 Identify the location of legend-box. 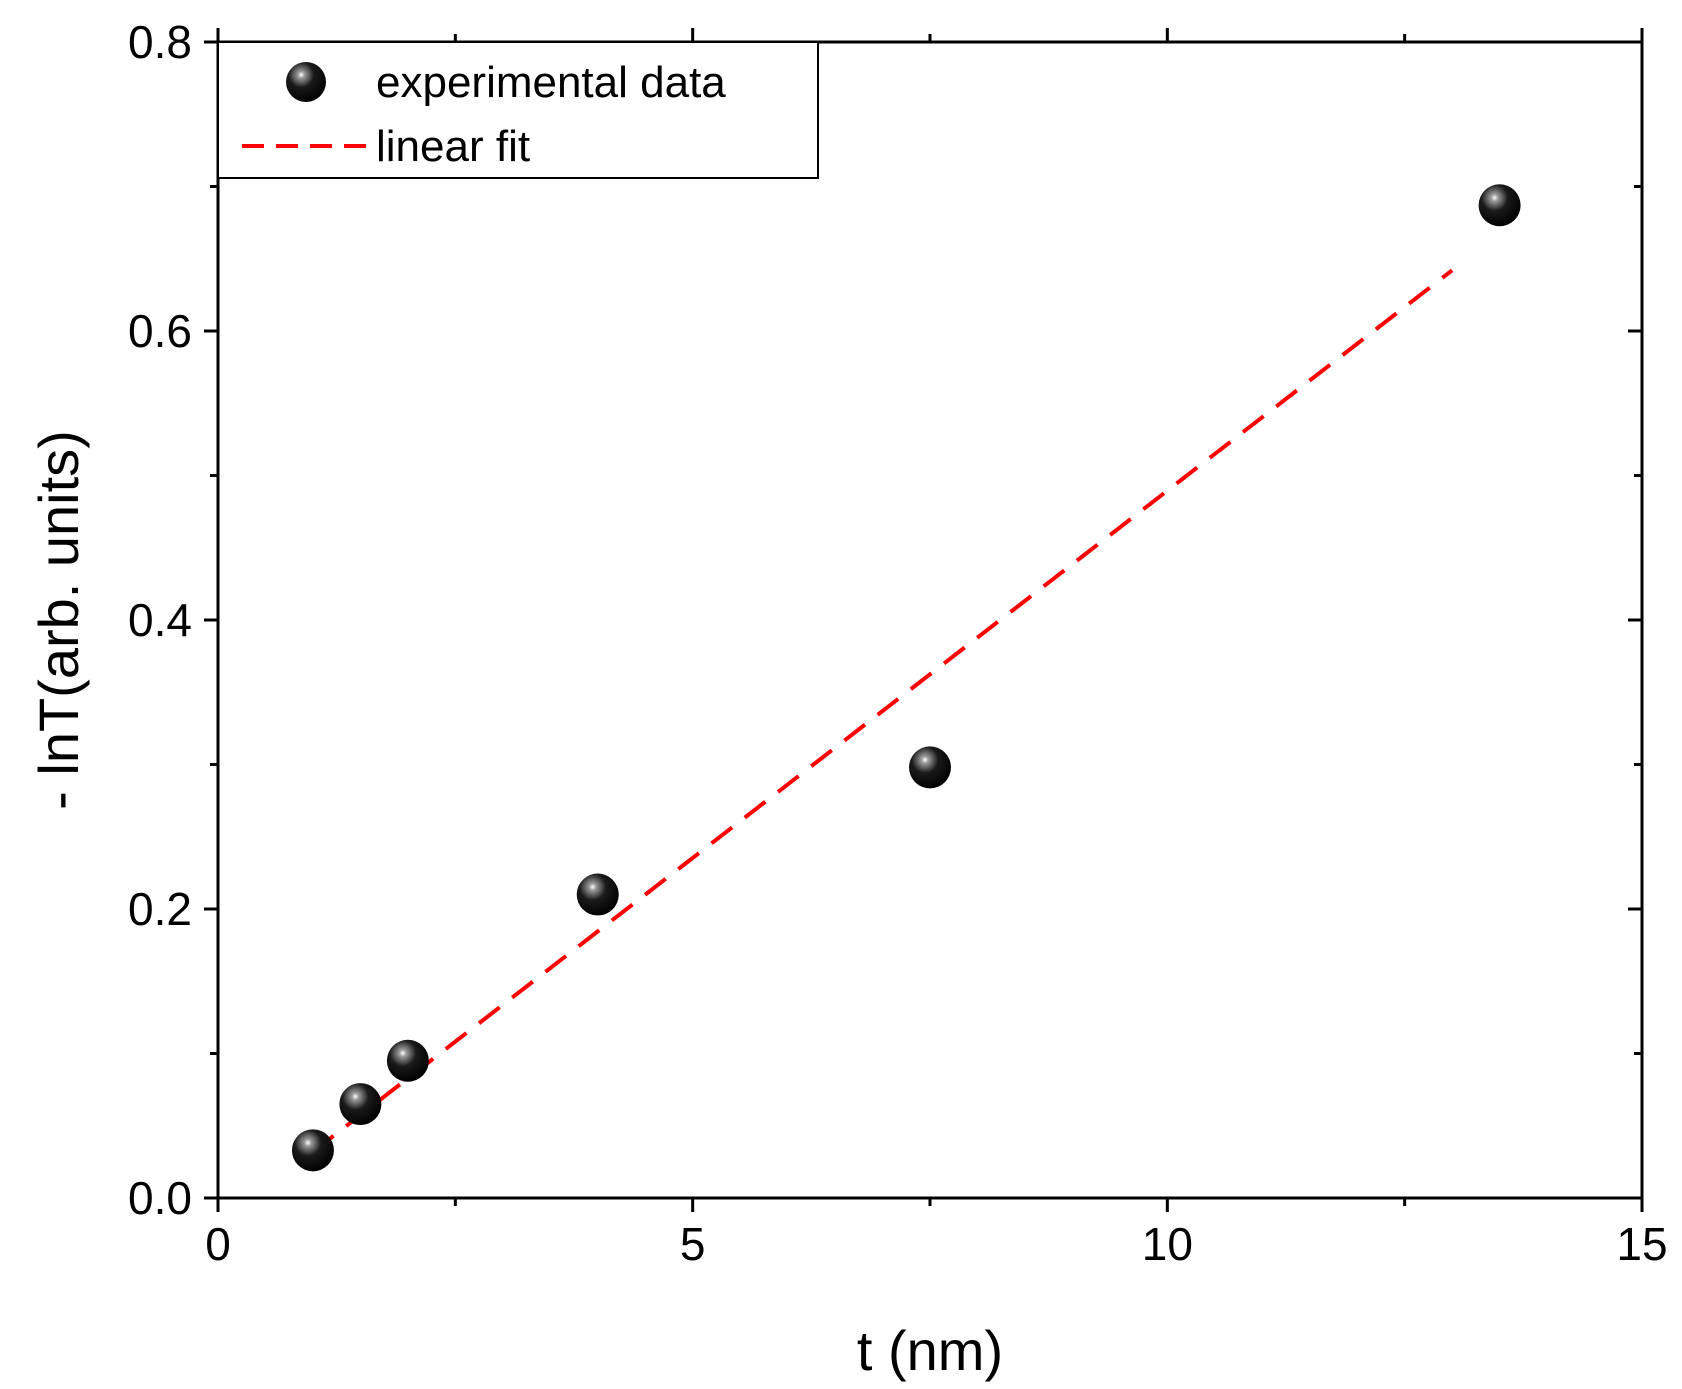
(518, 110).